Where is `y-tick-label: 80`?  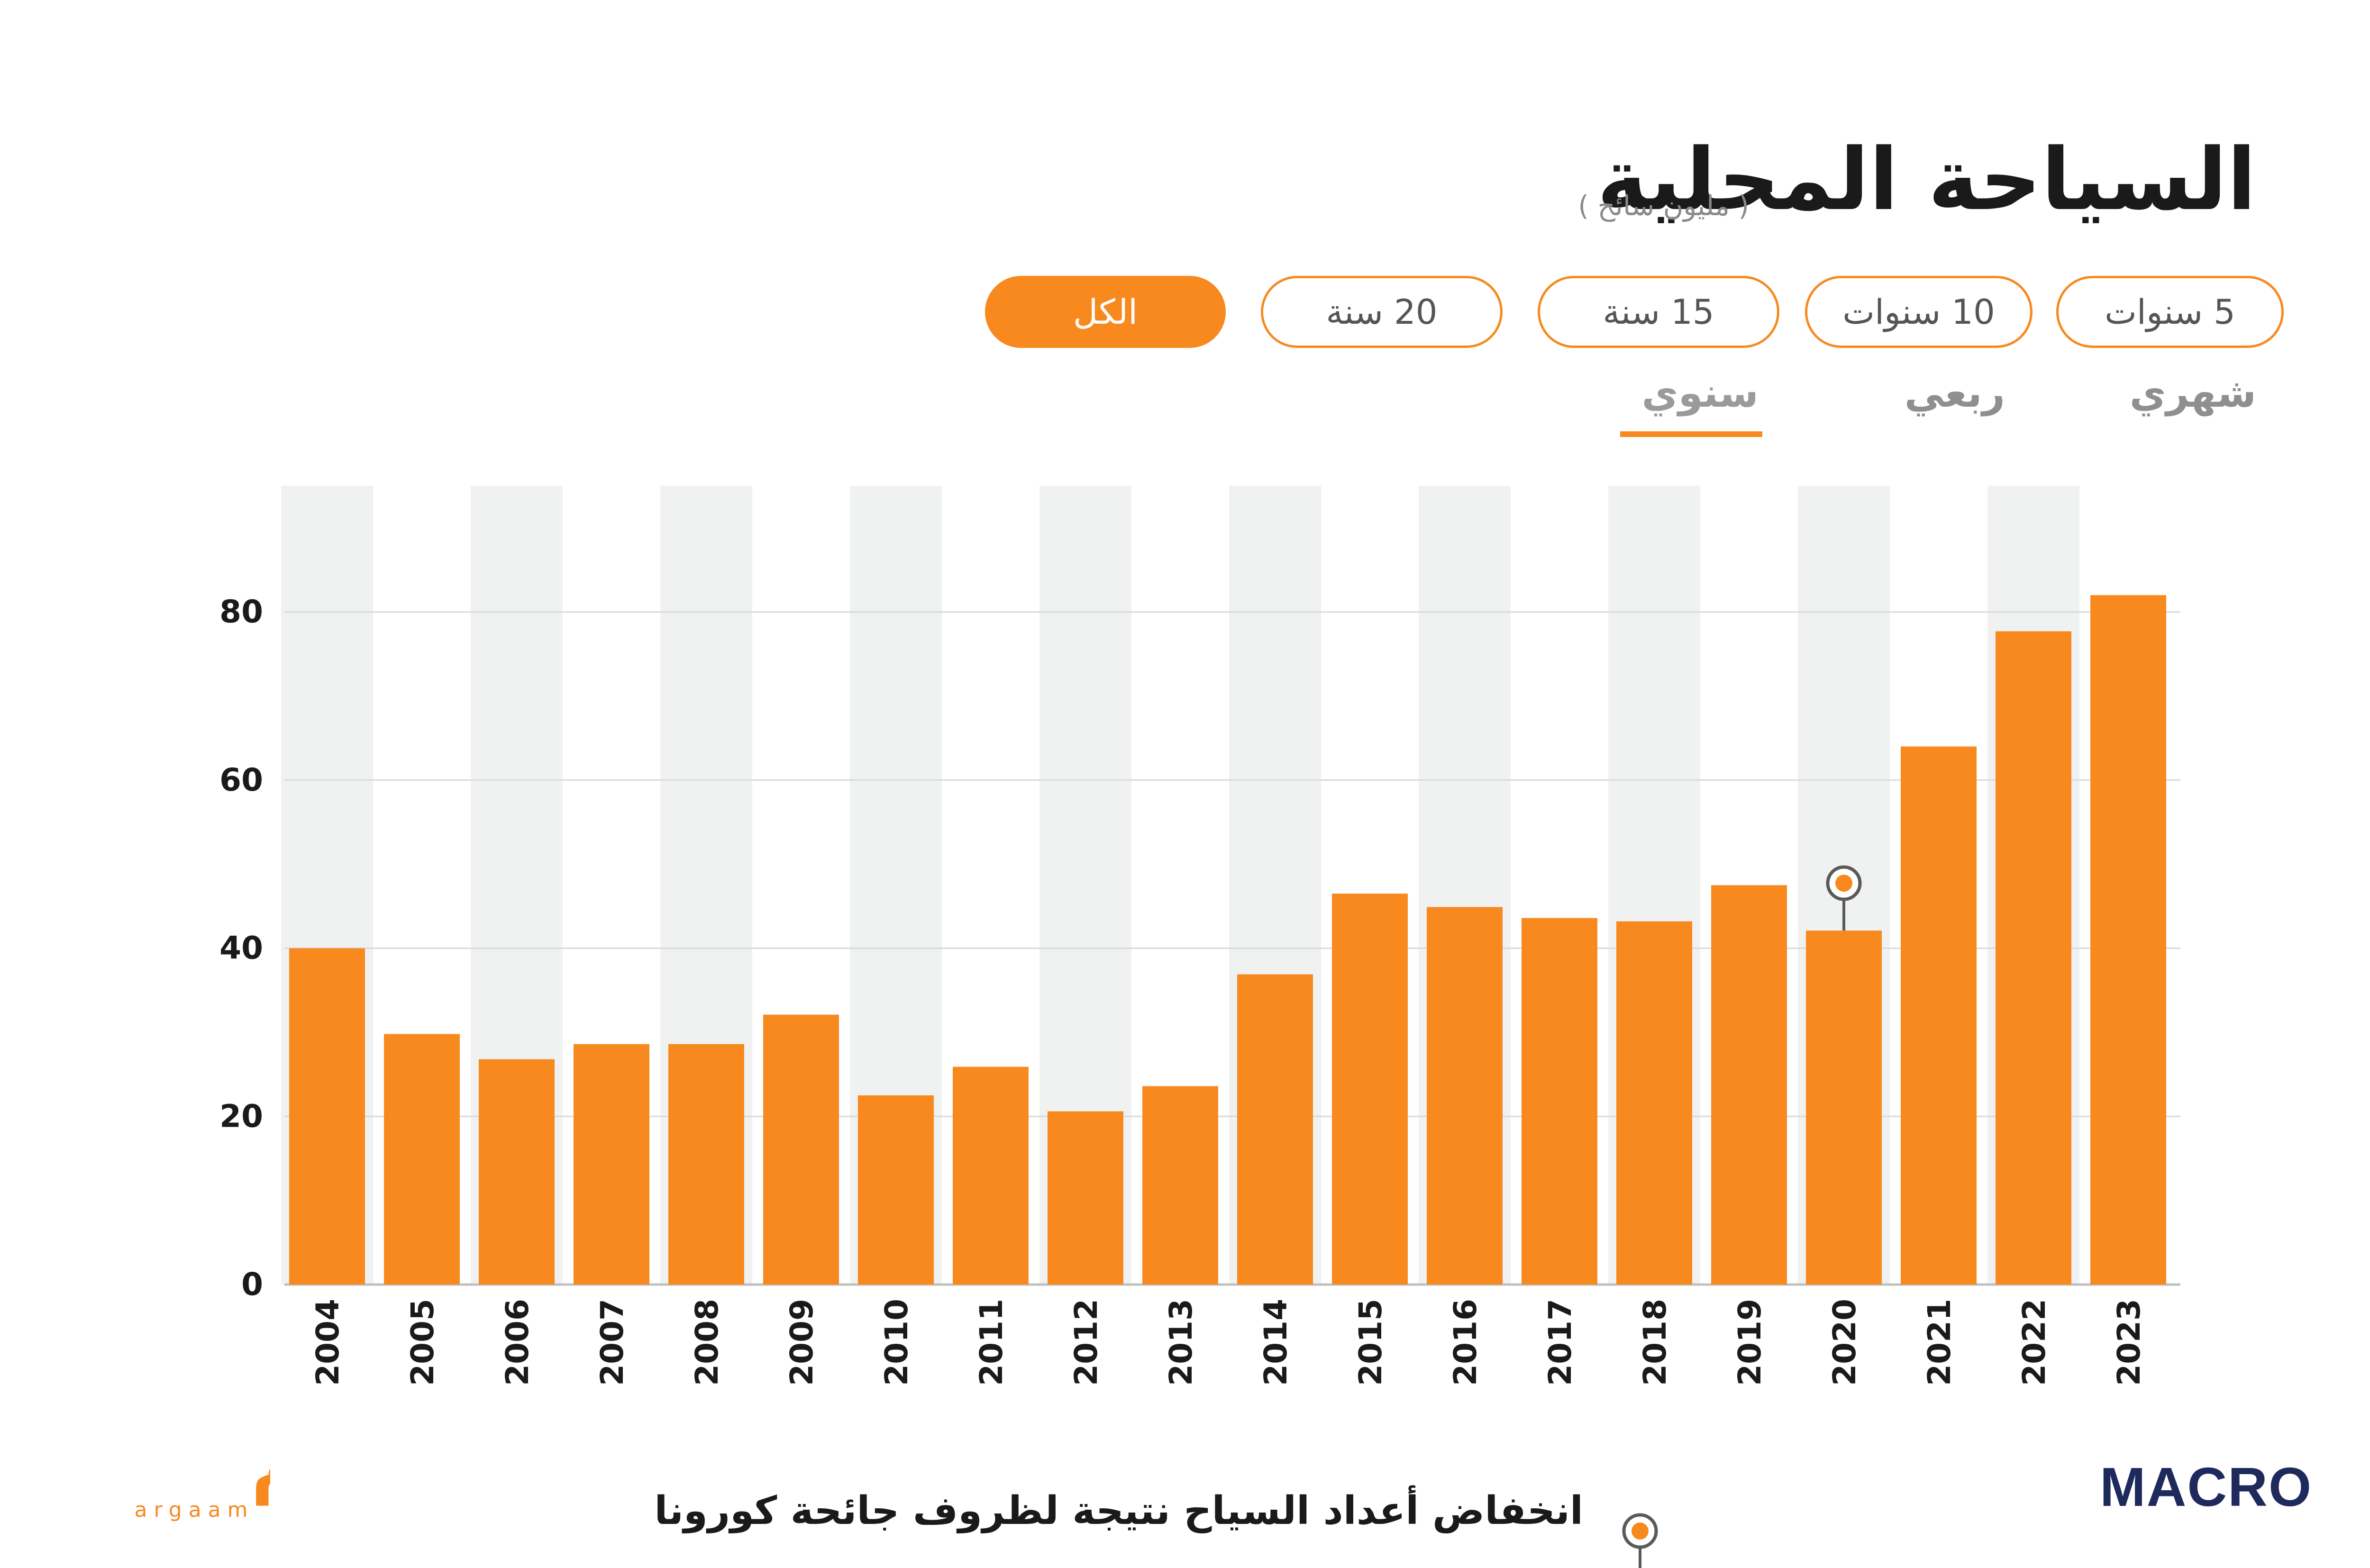
y-tick-label: 80 is located at coordinates (241, 611).